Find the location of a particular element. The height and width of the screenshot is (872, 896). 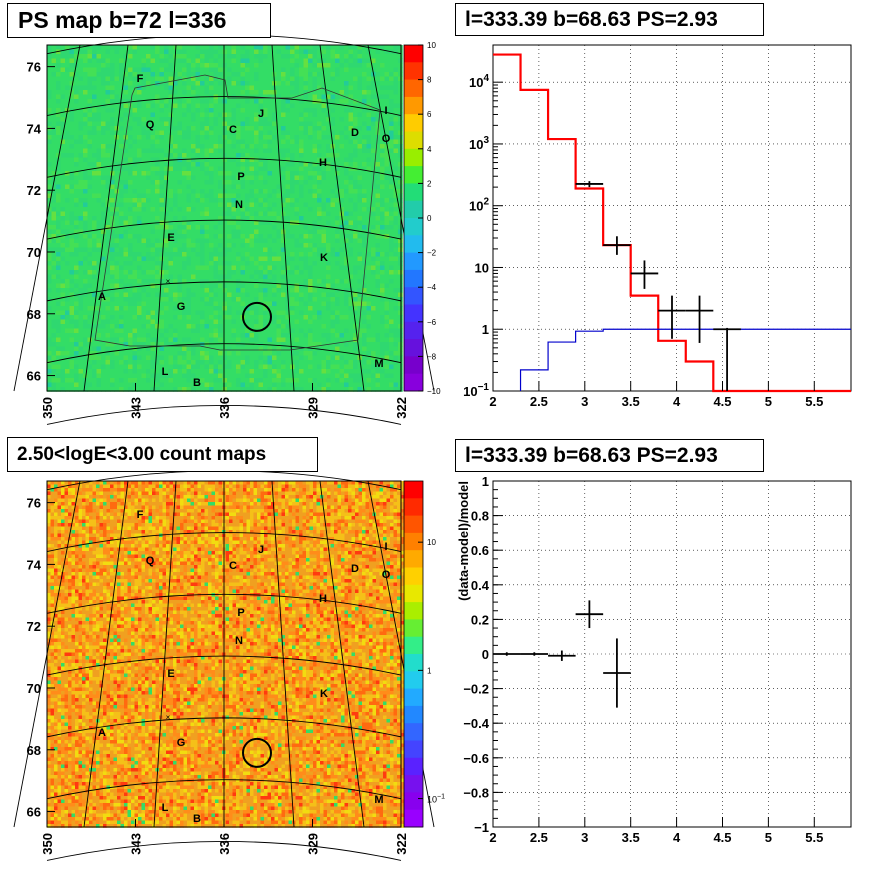

ps_map-colorbar is located at coordinates (413, 218).